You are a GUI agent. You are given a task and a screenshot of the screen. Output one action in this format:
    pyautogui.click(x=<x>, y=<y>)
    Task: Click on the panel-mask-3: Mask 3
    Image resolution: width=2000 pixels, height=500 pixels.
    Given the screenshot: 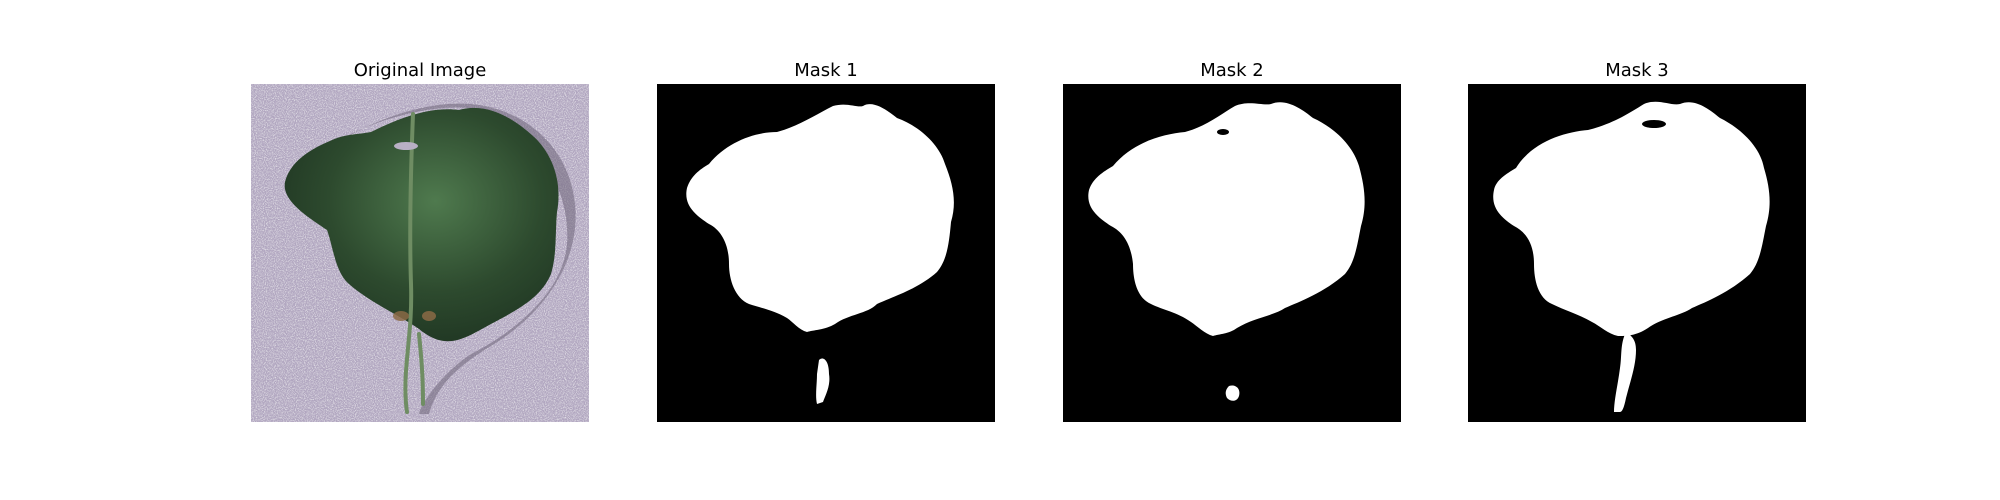 What is the action you would take?
    pyautogui.click(x=1637, y=240)
    